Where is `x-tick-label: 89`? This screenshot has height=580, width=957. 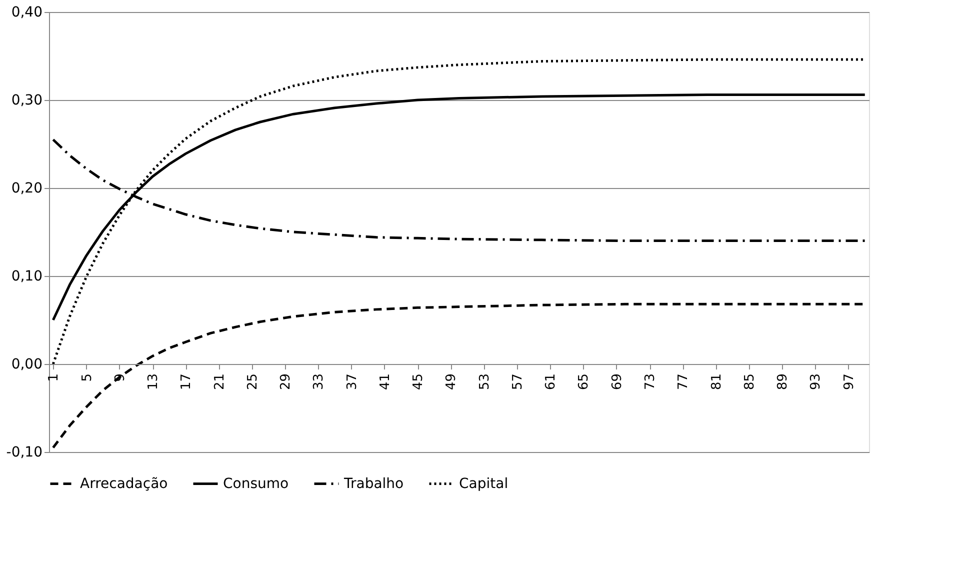 x-tick-label: 89 is located at coordinates (783, 382).